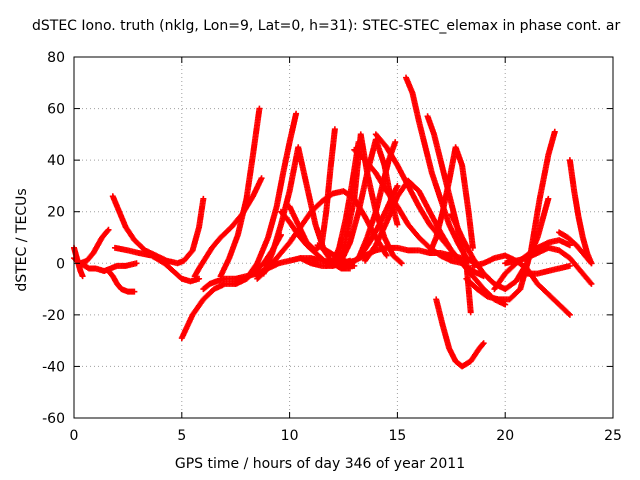  Describe the element at coordinates (53, 316) in the screenshot. I see `y-tick-label: -20` at that location.